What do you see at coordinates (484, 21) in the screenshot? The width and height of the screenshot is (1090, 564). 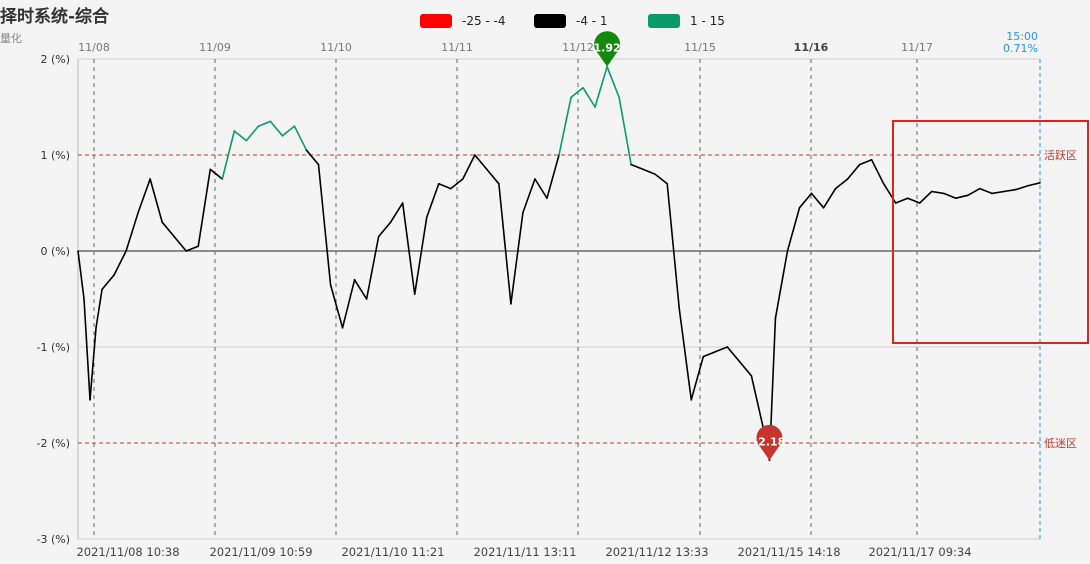 I see `legend-label-red: -25 - -4` at bounding box center [484, 21].